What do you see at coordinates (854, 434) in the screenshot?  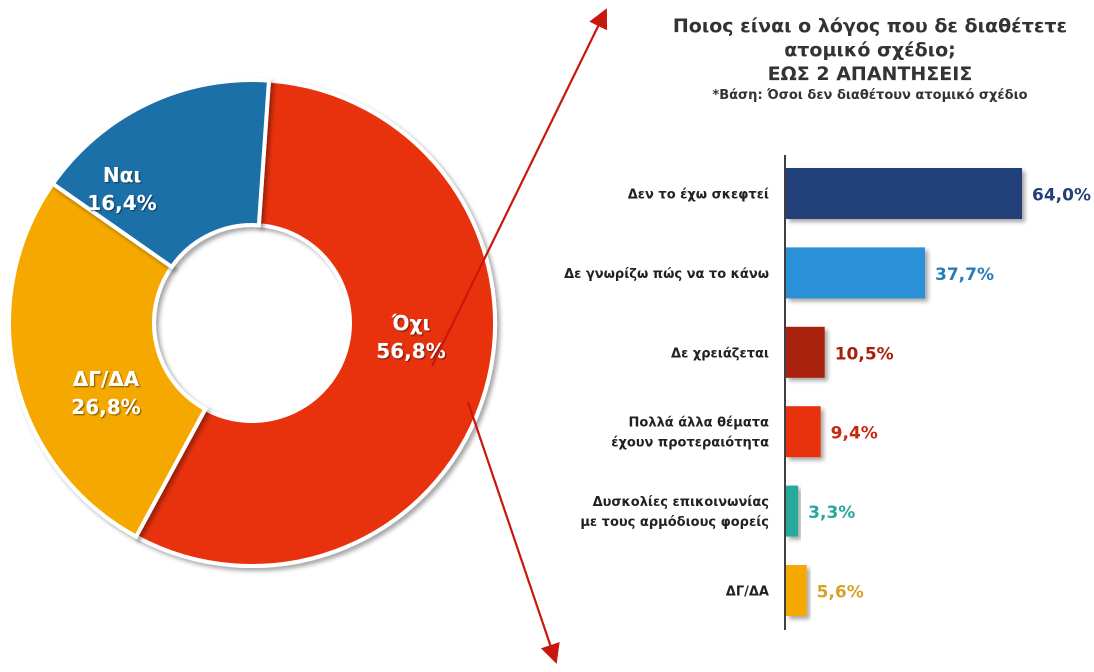 I see `bar-value-label: 9,4%` at bounding box center [854, 434].